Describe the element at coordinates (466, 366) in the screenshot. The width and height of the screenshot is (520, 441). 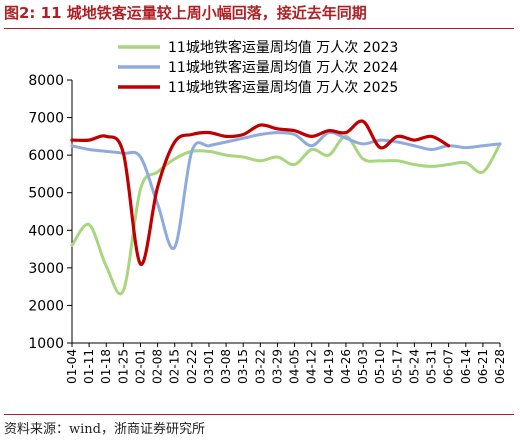
I see `x-tick-label: 06-14` at that location.